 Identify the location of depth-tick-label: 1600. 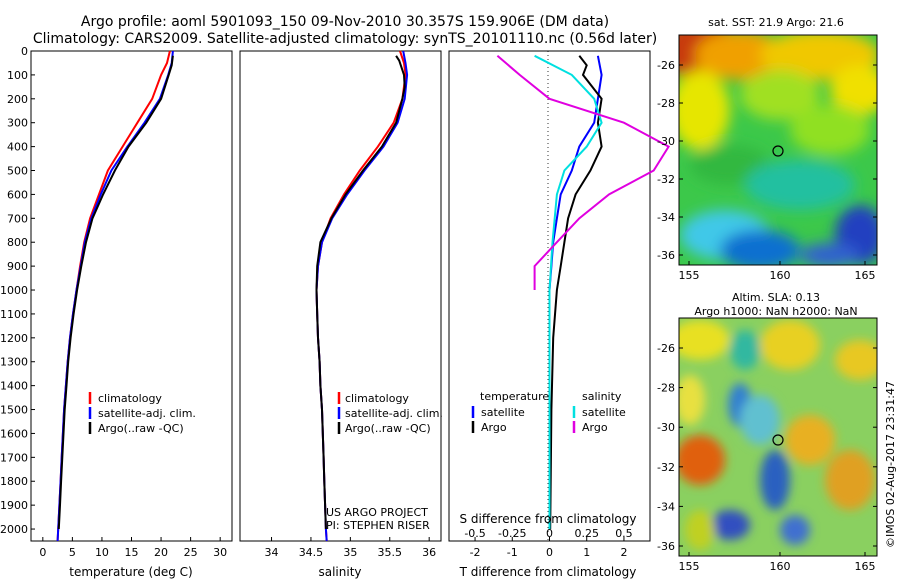
(14, 433).